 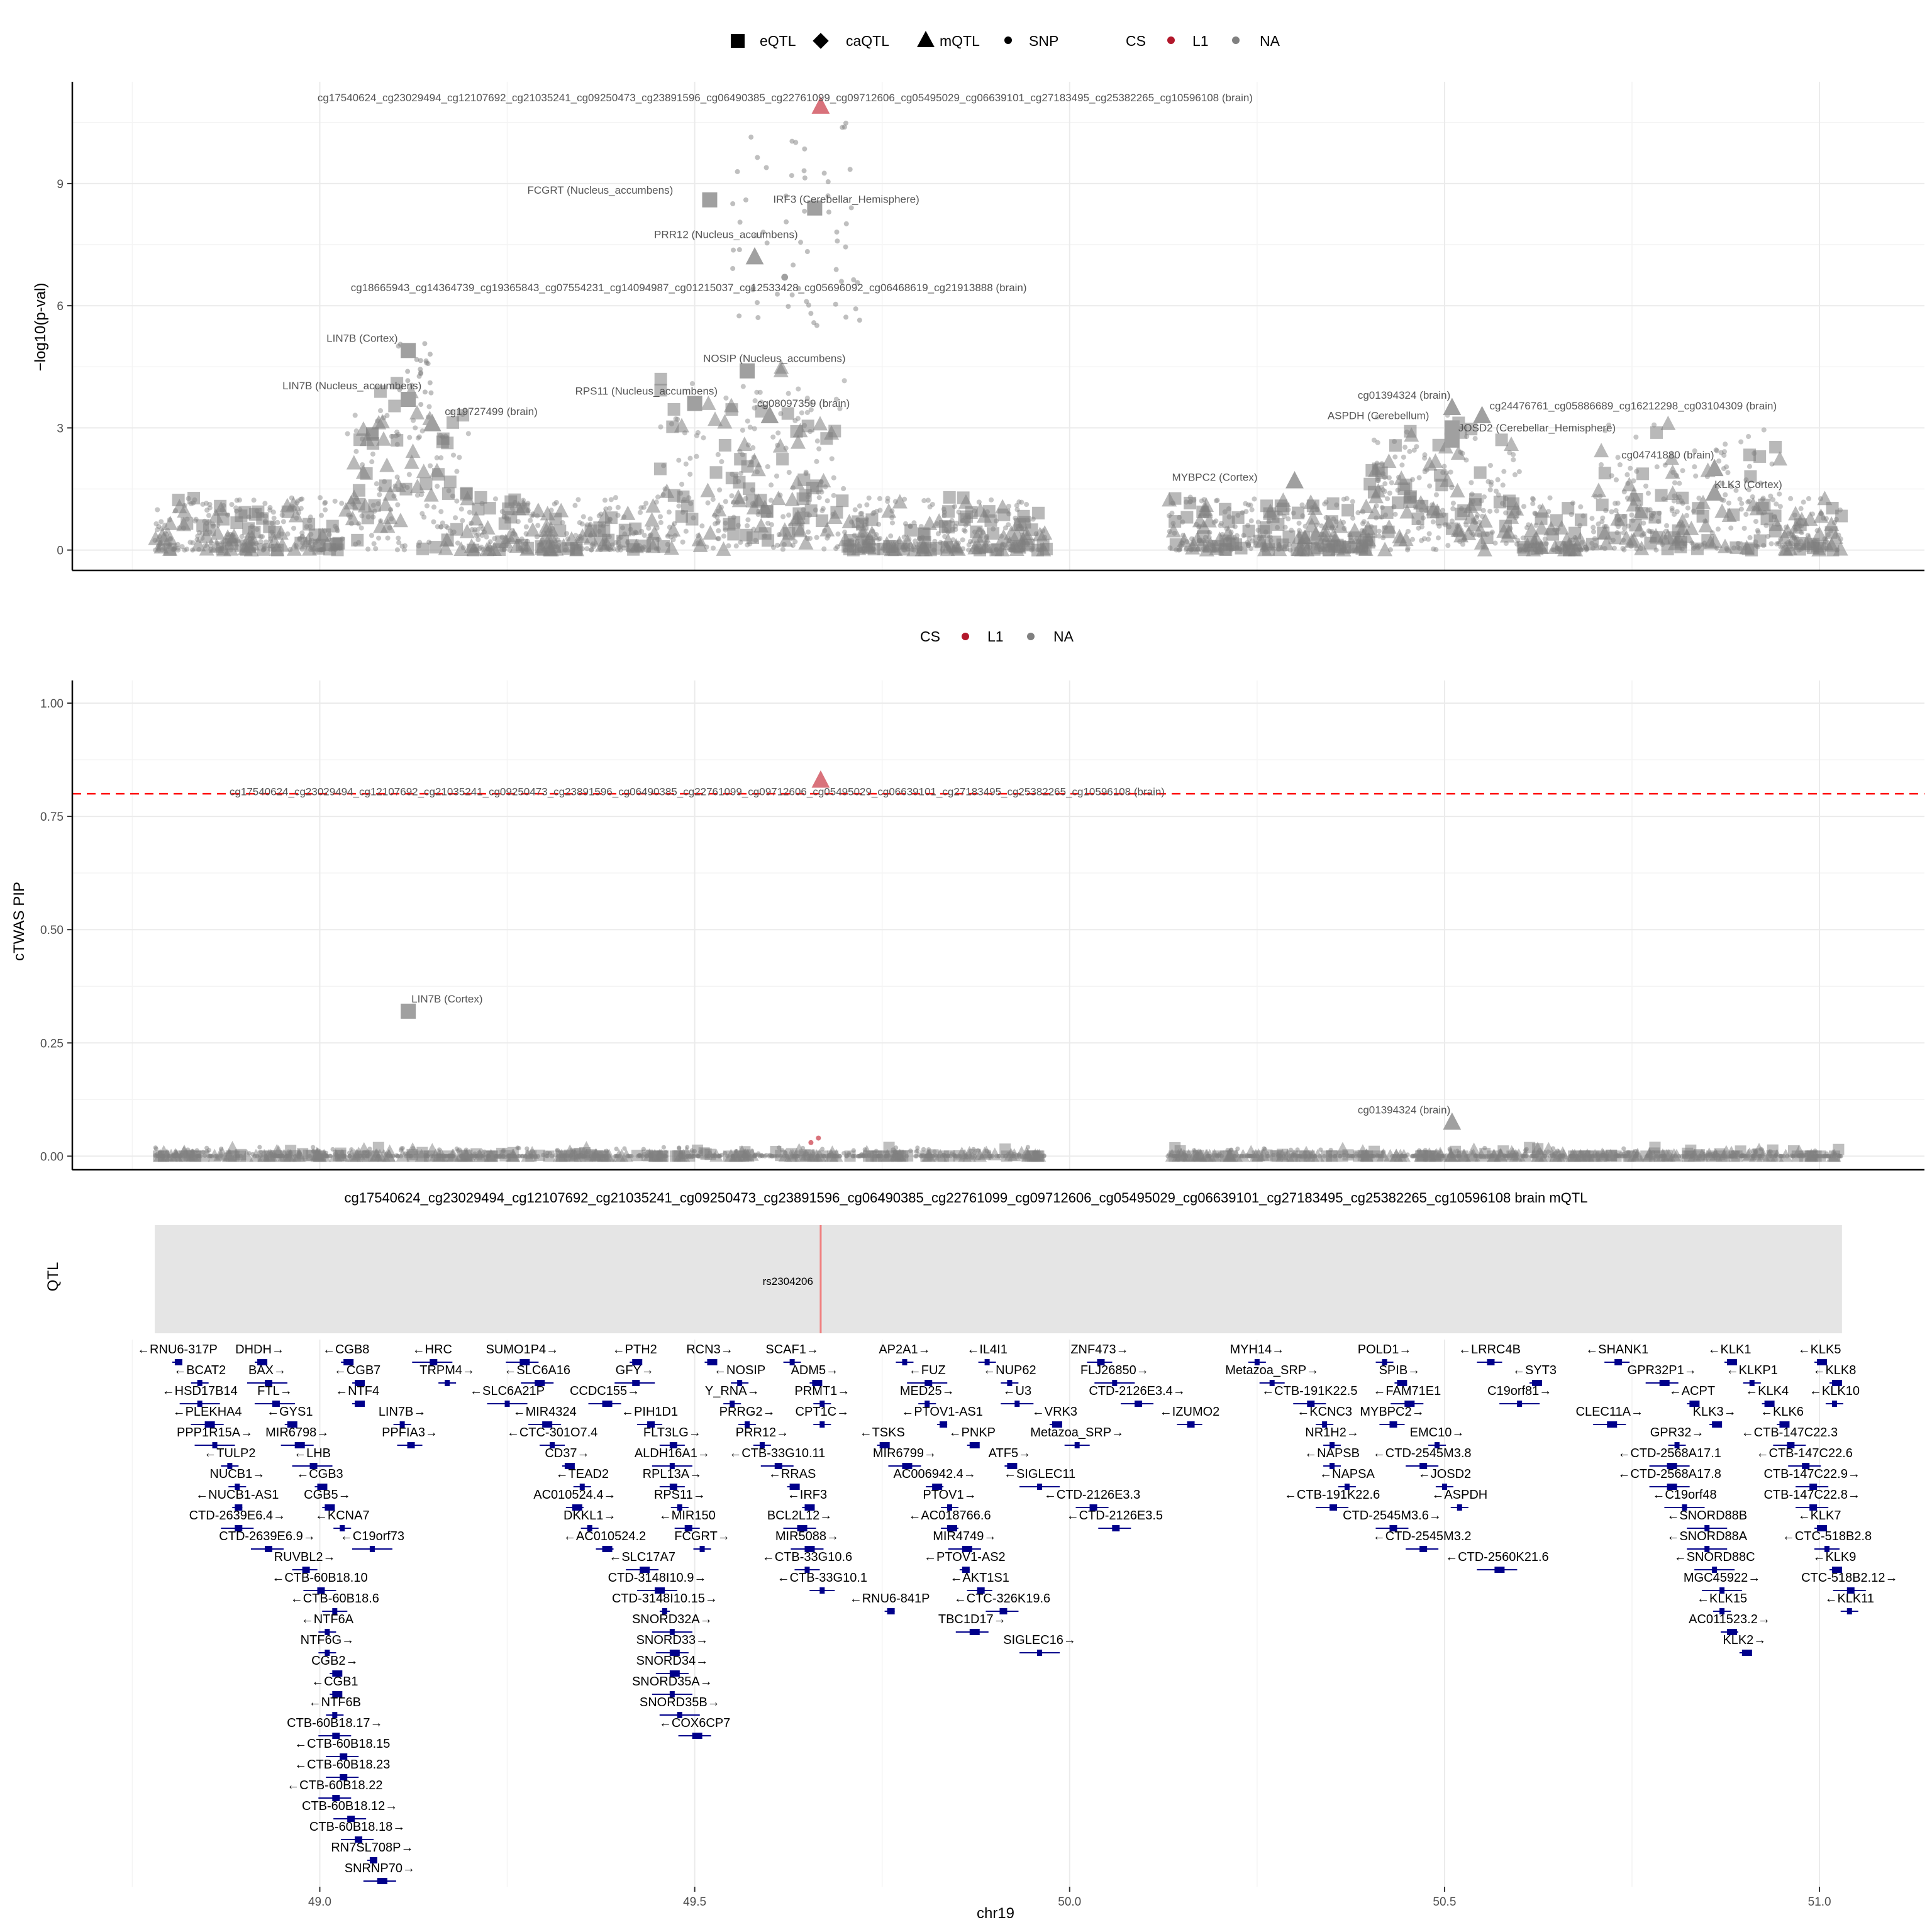 What do you see at coordinates (342, 1744) in the screenshot?
I see `gene-label: ←CTB-60B18.15` at bounding box center [342, 1744].